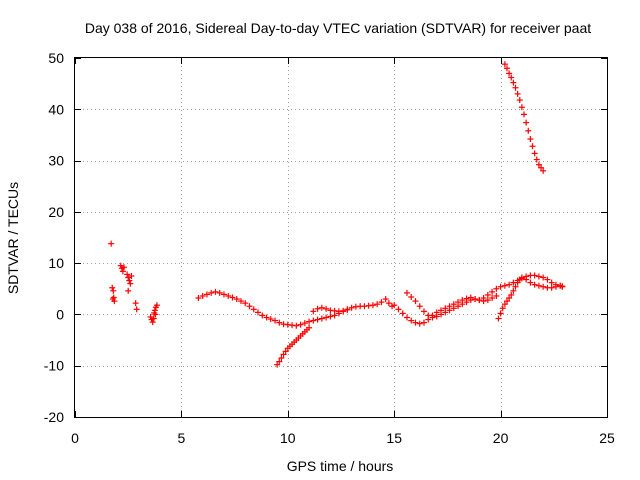  I want to click on y-axis-tick-labels: -20 -10 0 10 20 30 40 50, so click(54, 237).